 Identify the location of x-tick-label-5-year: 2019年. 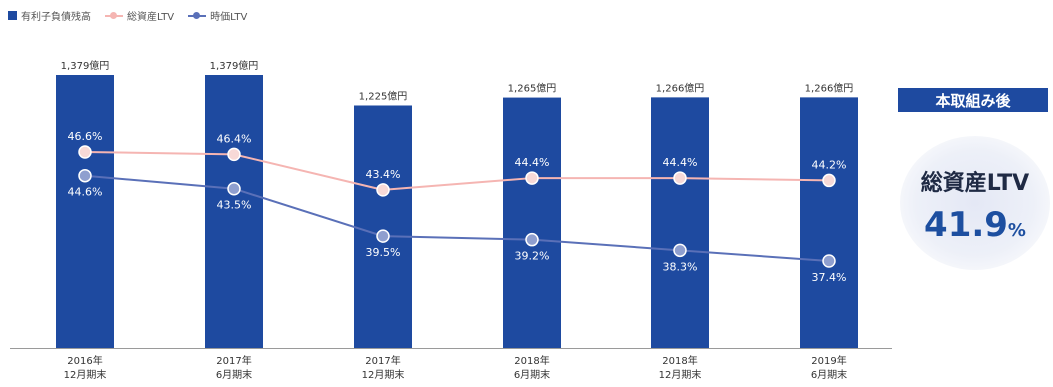
(828, 360).